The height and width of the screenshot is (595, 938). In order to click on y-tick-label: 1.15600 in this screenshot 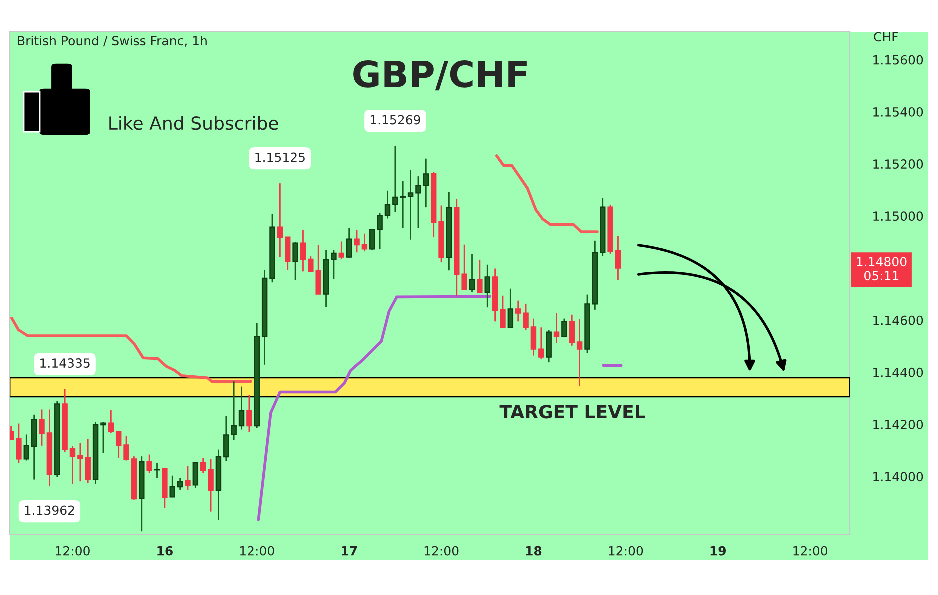, I will do `click(899, 60)`.